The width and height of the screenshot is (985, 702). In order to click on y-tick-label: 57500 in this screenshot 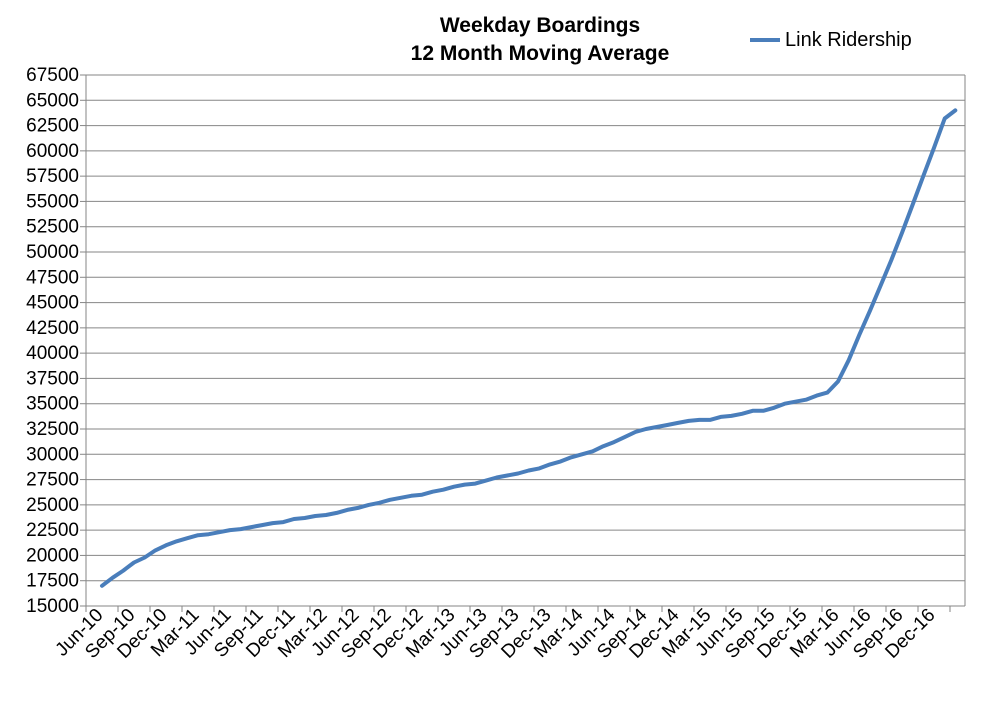, I will do `click(52, 176)`.